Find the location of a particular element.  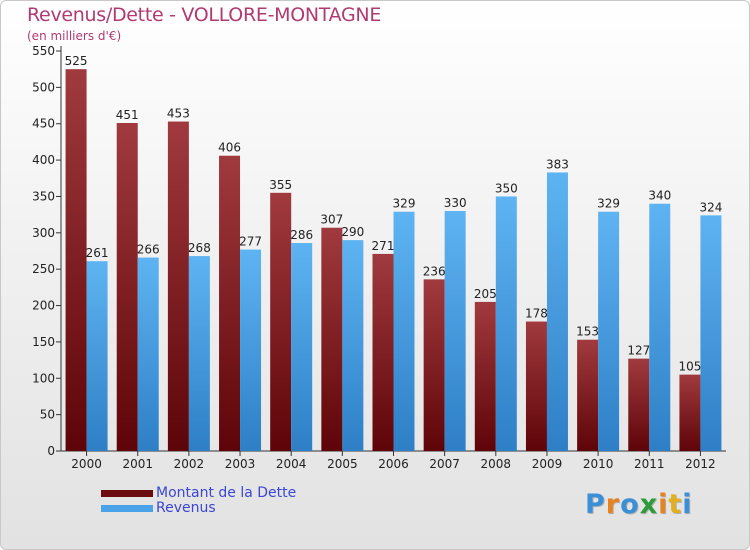

brand-logo: Proxiti is located at coordinates (639, 504).